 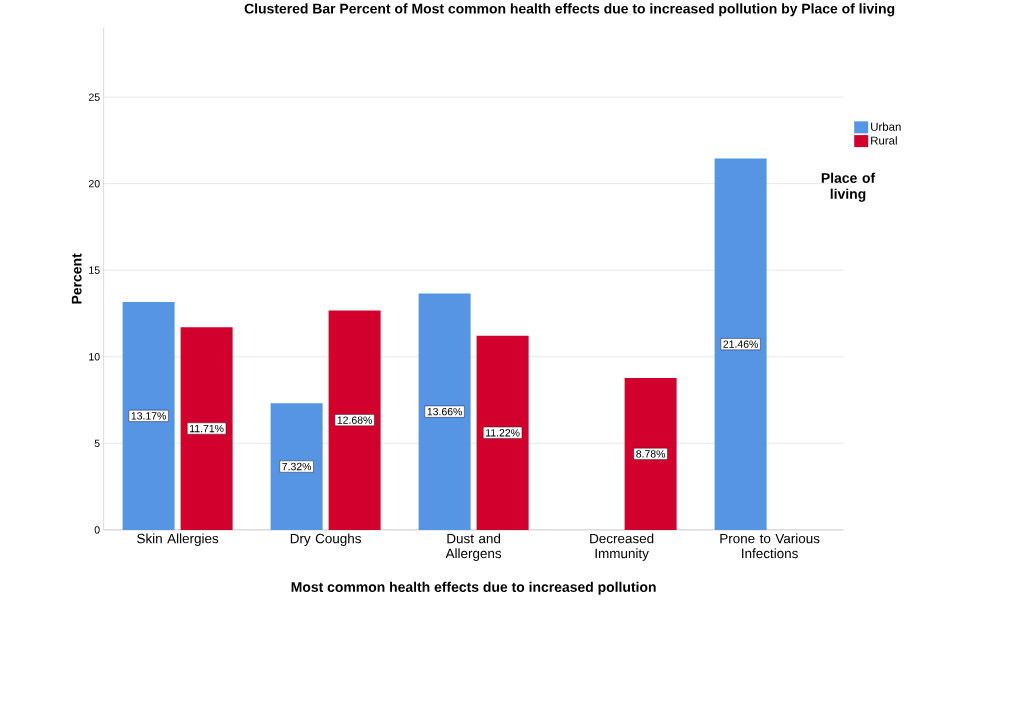 I want to click on data-label: 11.71%, so click(x=207, y=428).